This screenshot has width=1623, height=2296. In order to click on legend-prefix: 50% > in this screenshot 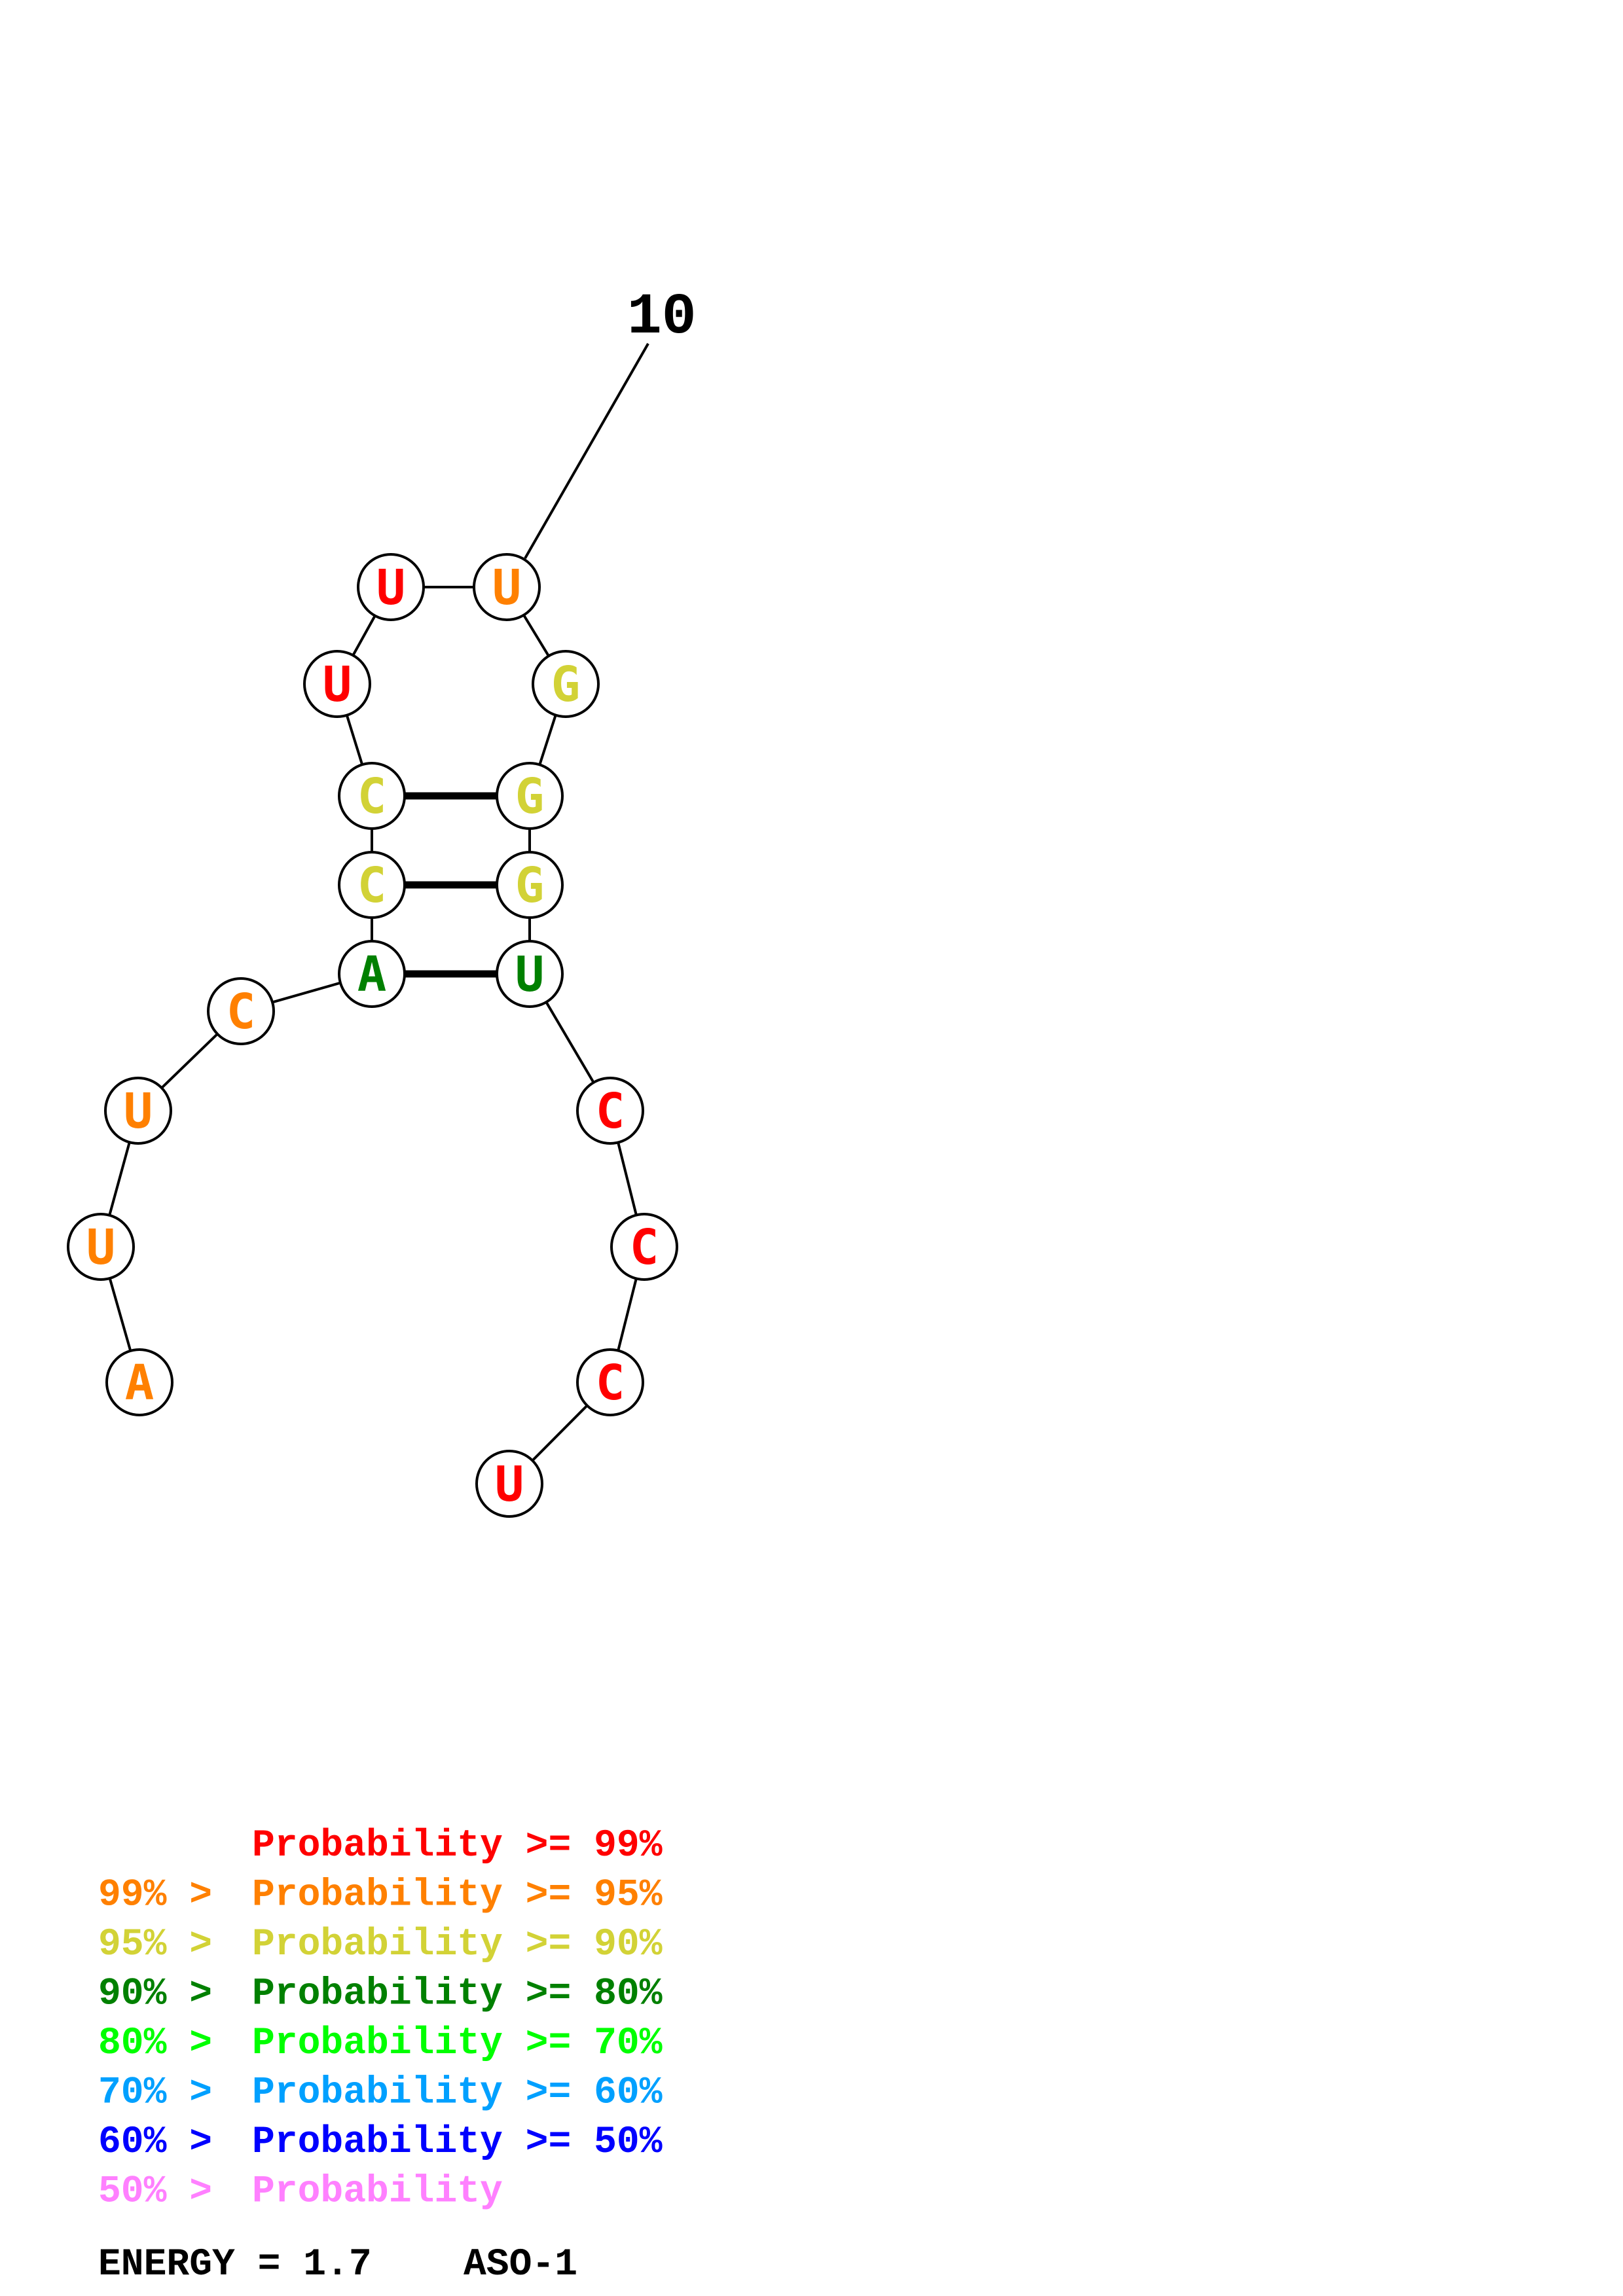, I will do `click(155, 2192)`.